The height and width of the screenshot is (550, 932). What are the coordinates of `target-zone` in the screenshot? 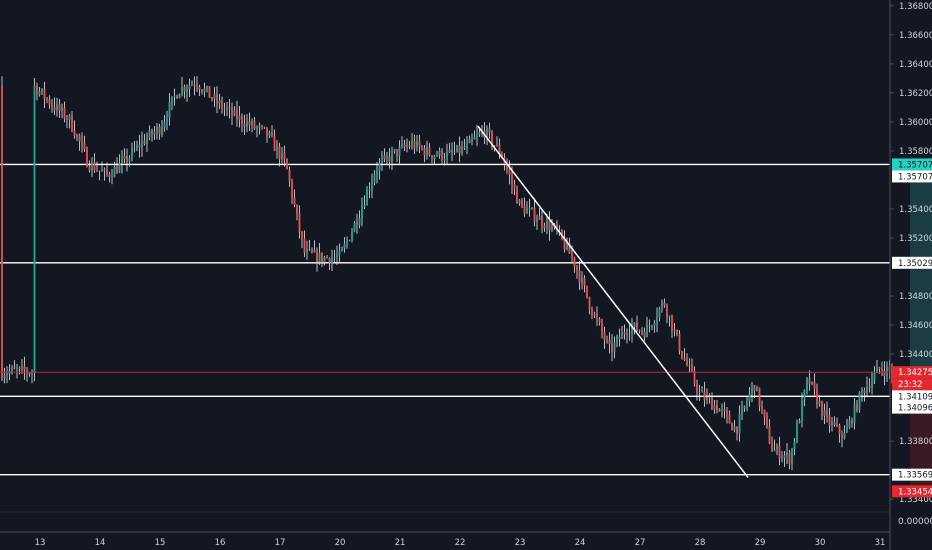 It's located at (921, 281).